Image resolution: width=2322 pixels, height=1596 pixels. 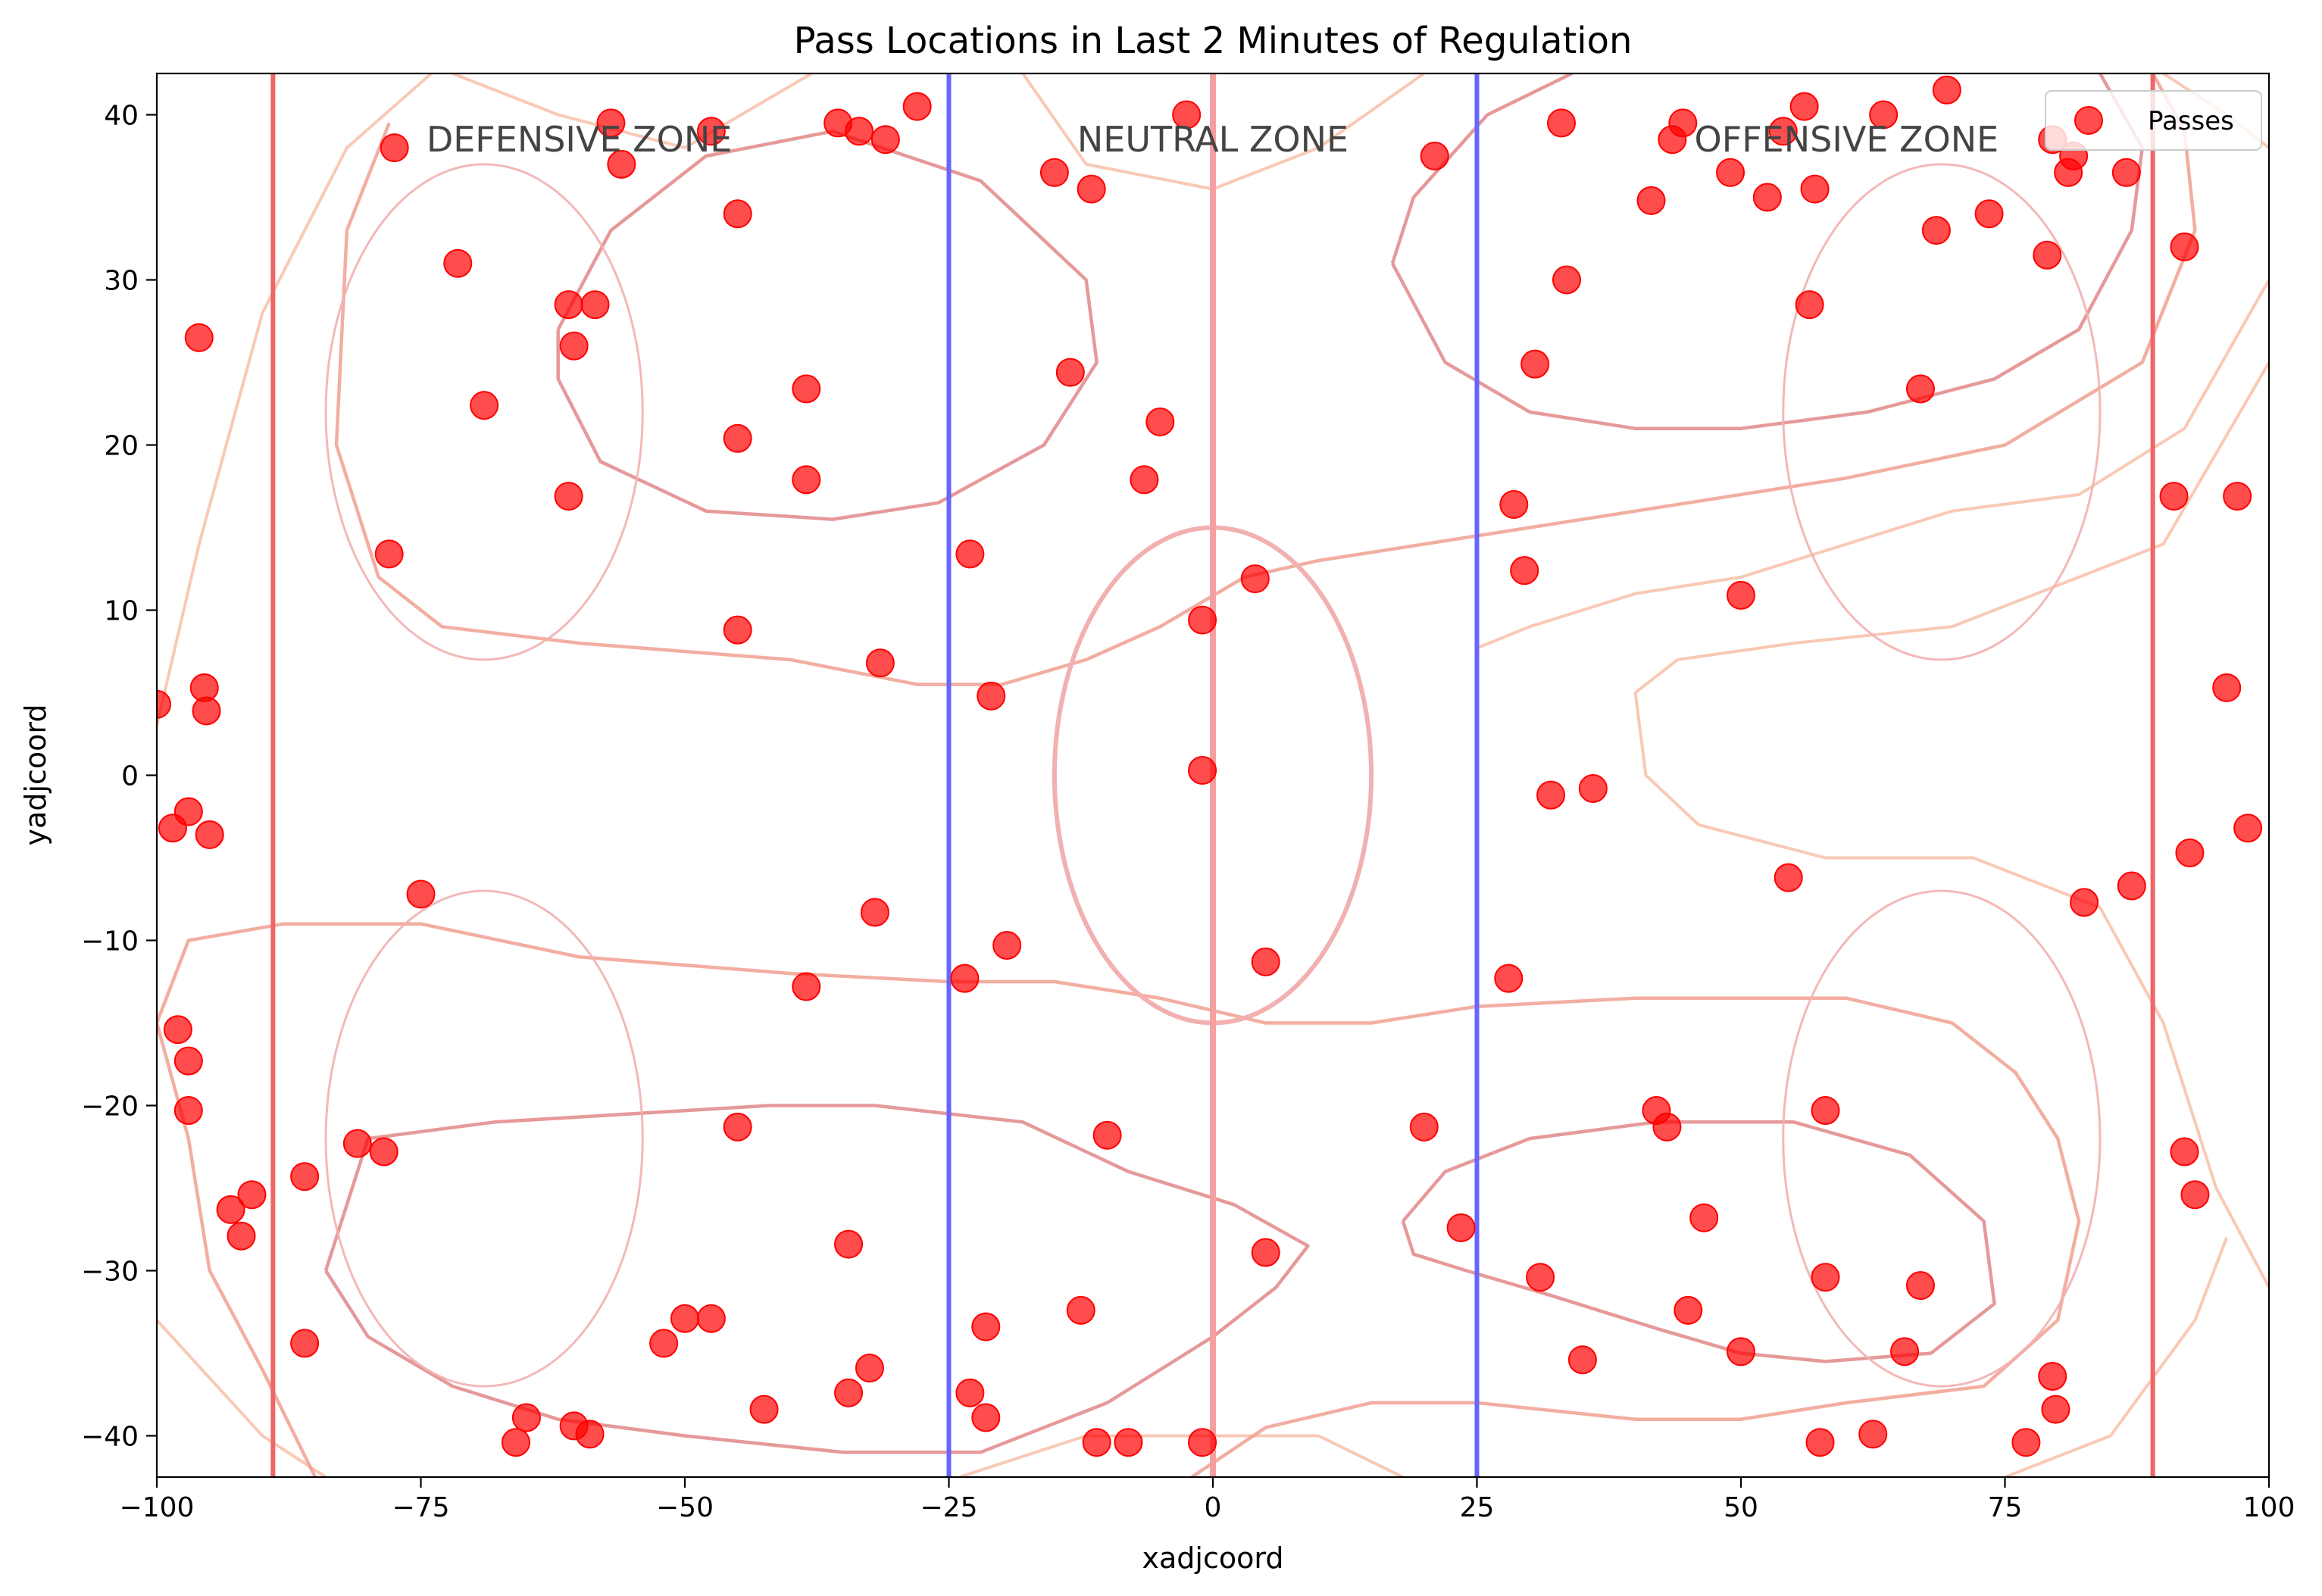 What do you see at coordinates (580, 139) in the screenshot?
I see `zone-label-0: DEFENSIVE ZONE` at bounding box center [580, 139].